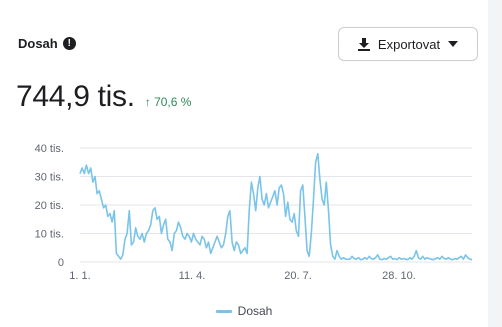  Describe the element at coordinates (399, 276) in the screenshot. I see `x-tick-label: 28. 10.` at that location.